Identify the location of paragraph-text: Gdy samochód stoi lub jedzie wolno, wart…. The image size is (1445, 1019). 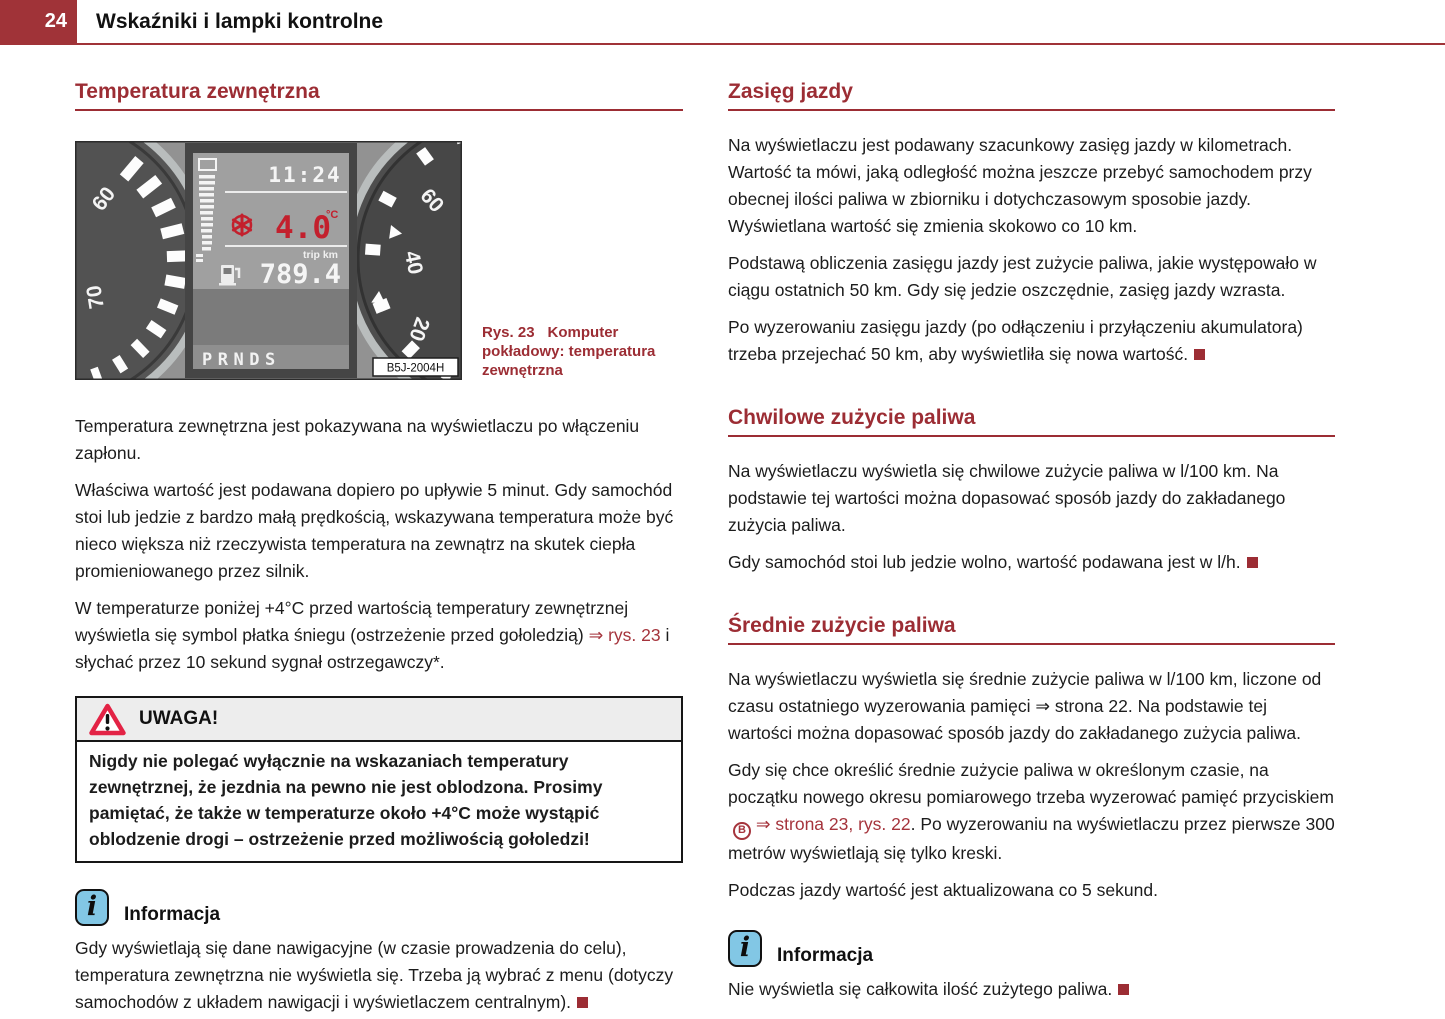
(984, 562).